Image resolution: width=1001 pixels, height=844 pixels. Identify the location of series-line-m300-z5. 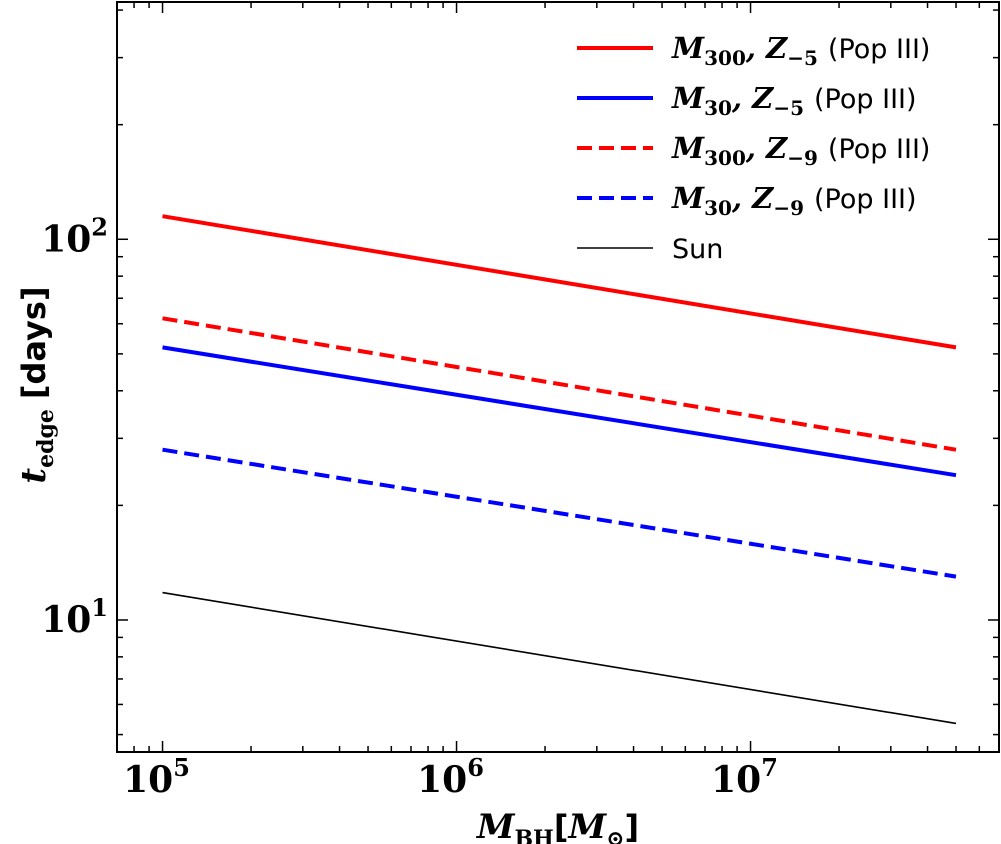
(559, 282).